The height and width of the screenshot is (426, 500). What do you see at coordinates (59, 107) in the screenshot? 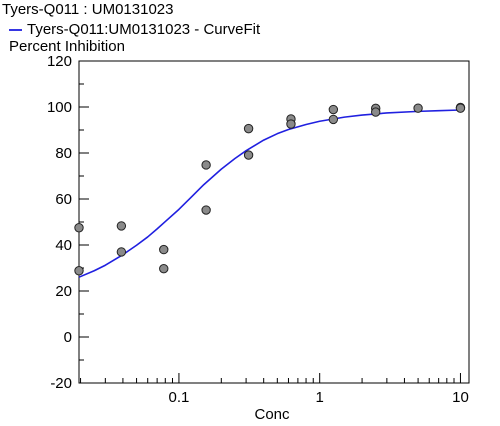
I see `y-tick-label: 100` at bounding box center [59, 107].